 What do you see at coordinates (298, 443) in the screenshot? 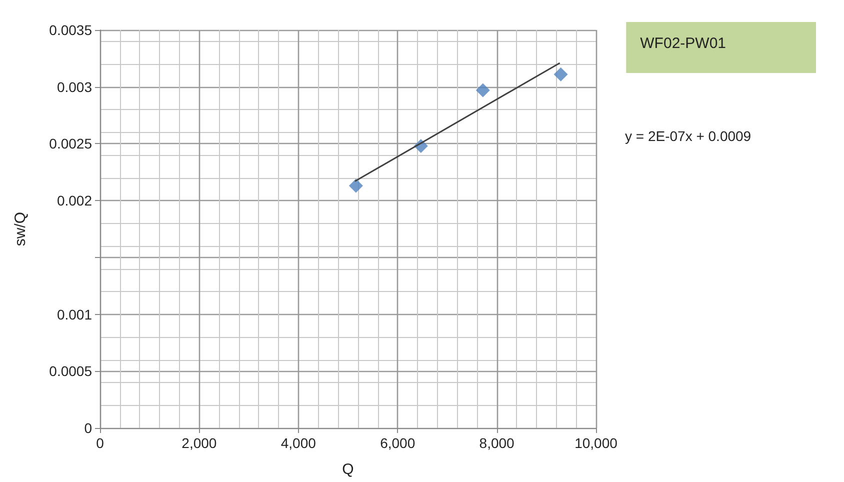
I see `x-tick-label: 4,000` at bounding box center [298, 443].